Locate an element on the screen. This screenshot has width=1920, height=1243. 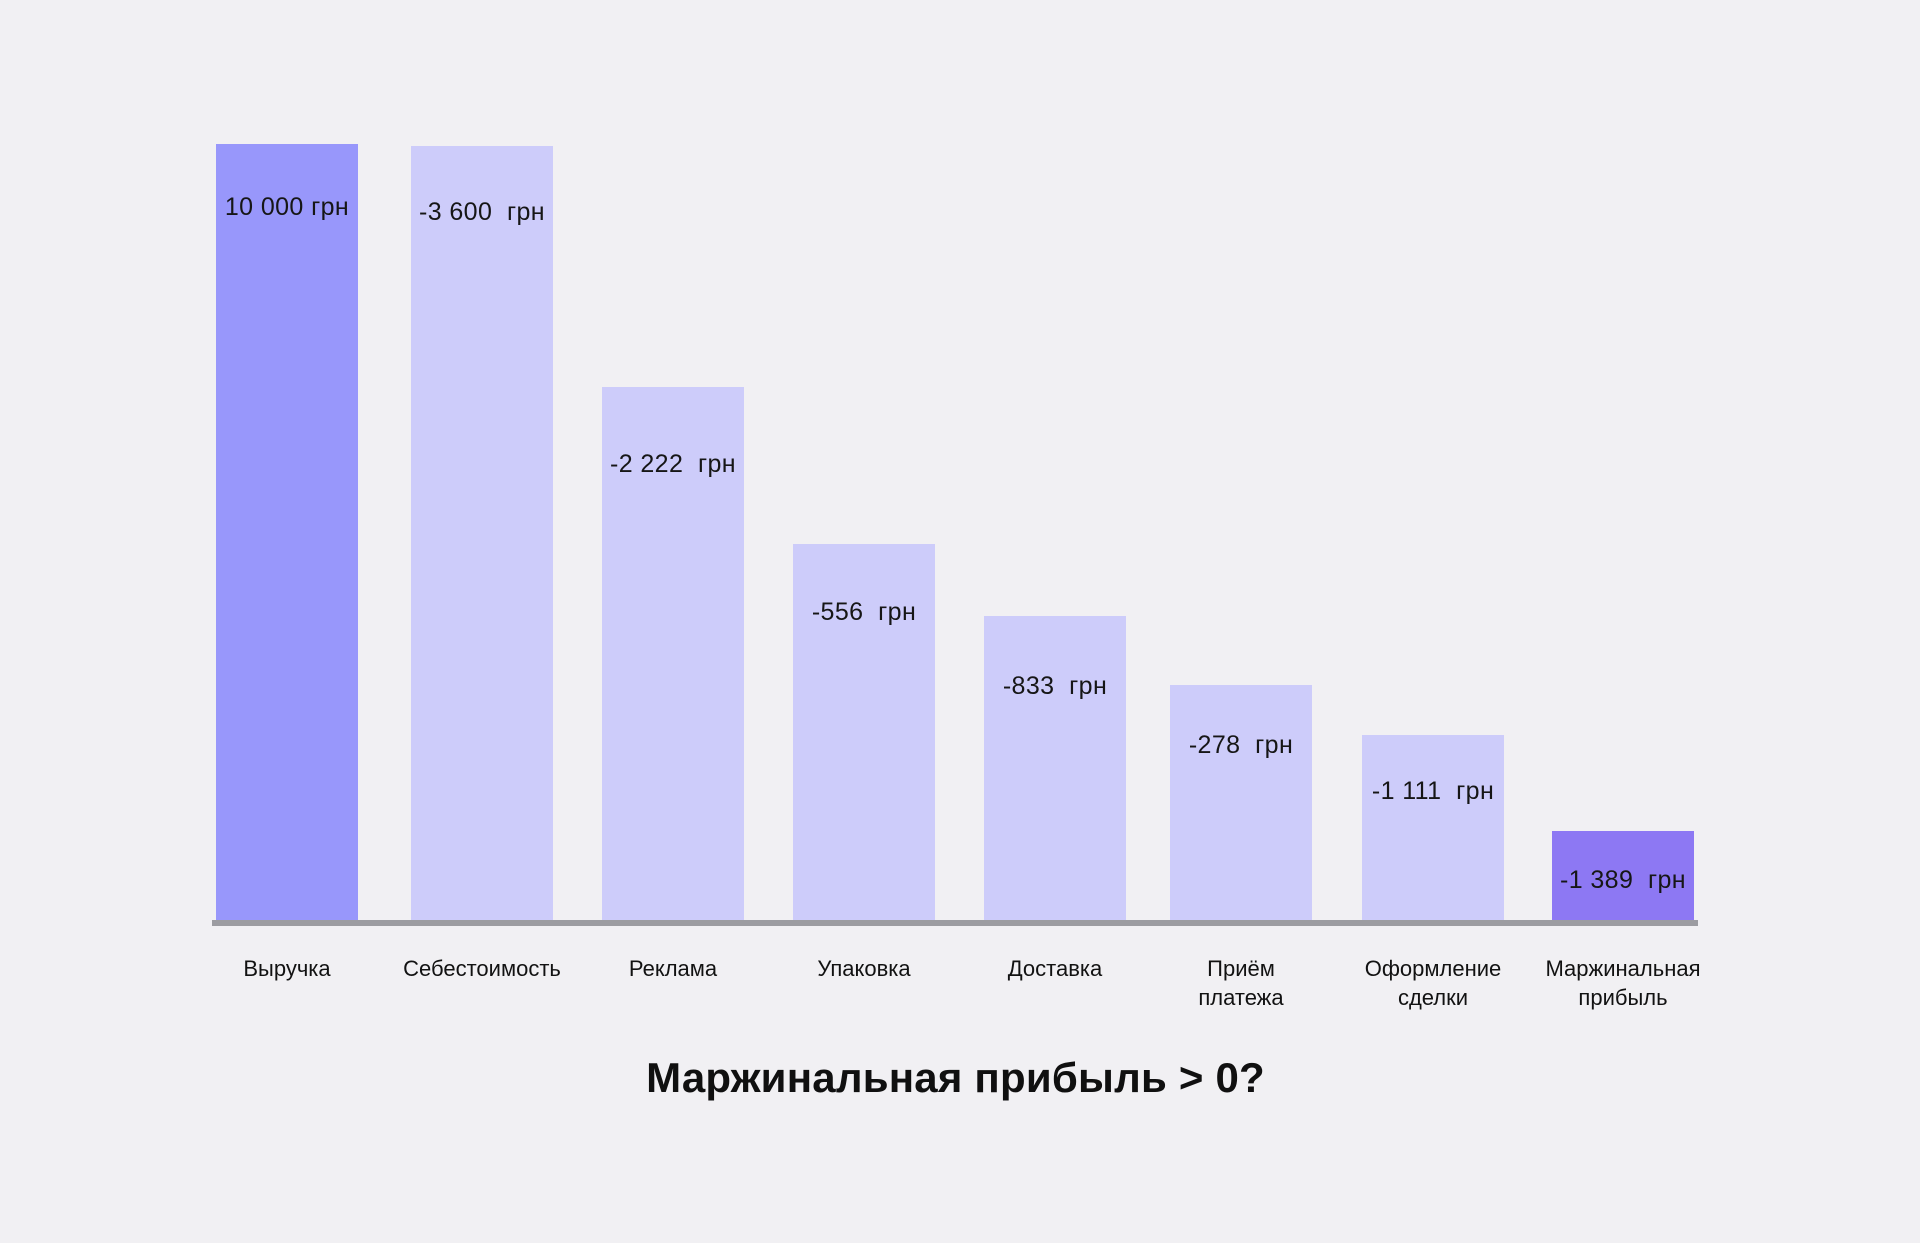
bar-category-label: Выручка is located at coordinates (287, 968).